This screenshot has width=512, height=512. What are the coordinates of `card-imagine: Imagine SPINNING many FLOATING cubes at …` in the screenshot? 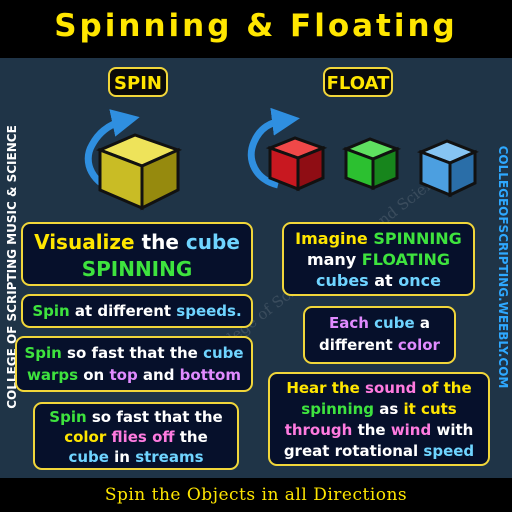 It's located at (378, 259).